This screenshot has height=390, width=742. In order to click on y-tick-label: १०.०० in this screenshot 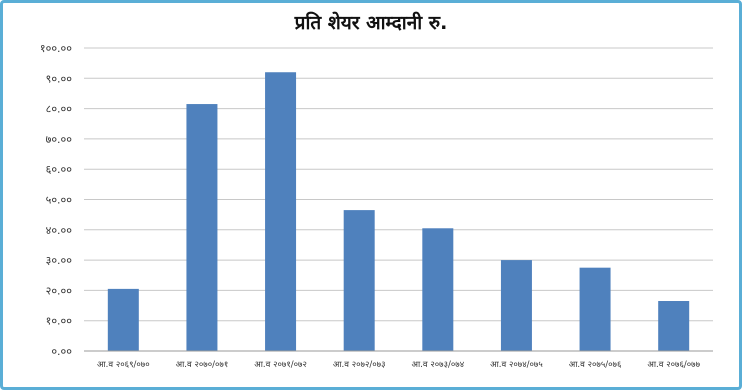, I will do `click(59, 321)`.